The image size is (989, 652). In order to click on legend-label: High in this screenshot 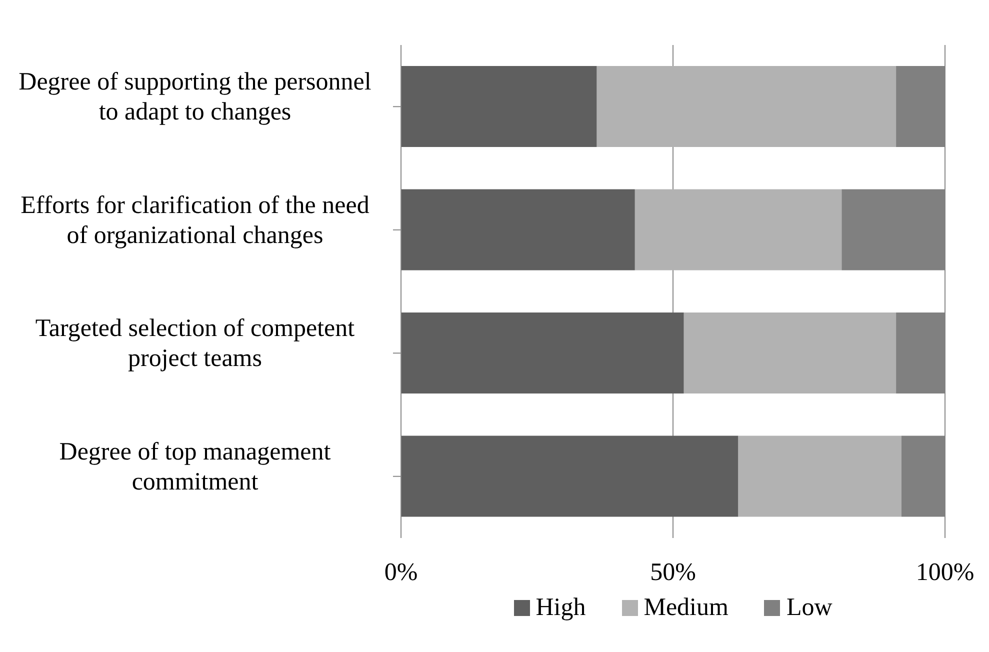, I will do `click(560, 608)`.